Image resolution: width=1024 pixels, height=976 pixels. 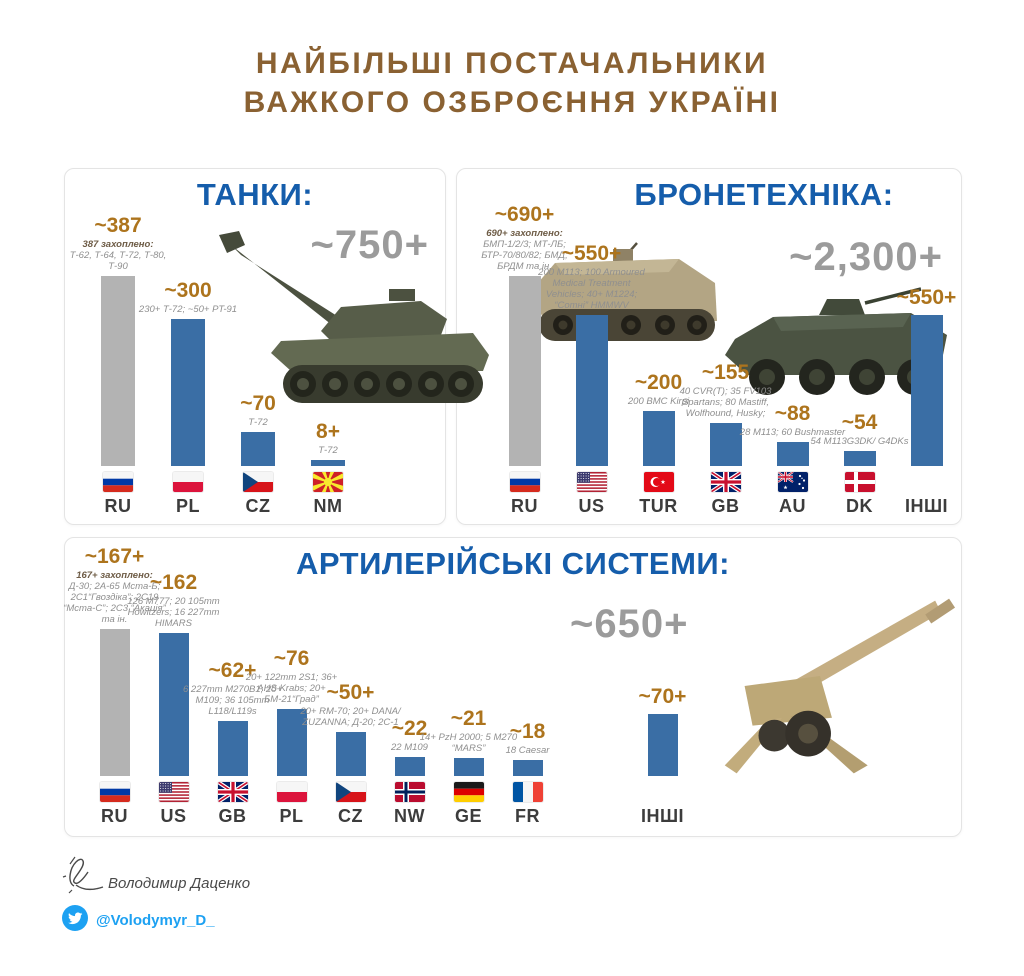 I want to click on panel-tanks-title: ТАНКИ:, so click(x=255, y=194).